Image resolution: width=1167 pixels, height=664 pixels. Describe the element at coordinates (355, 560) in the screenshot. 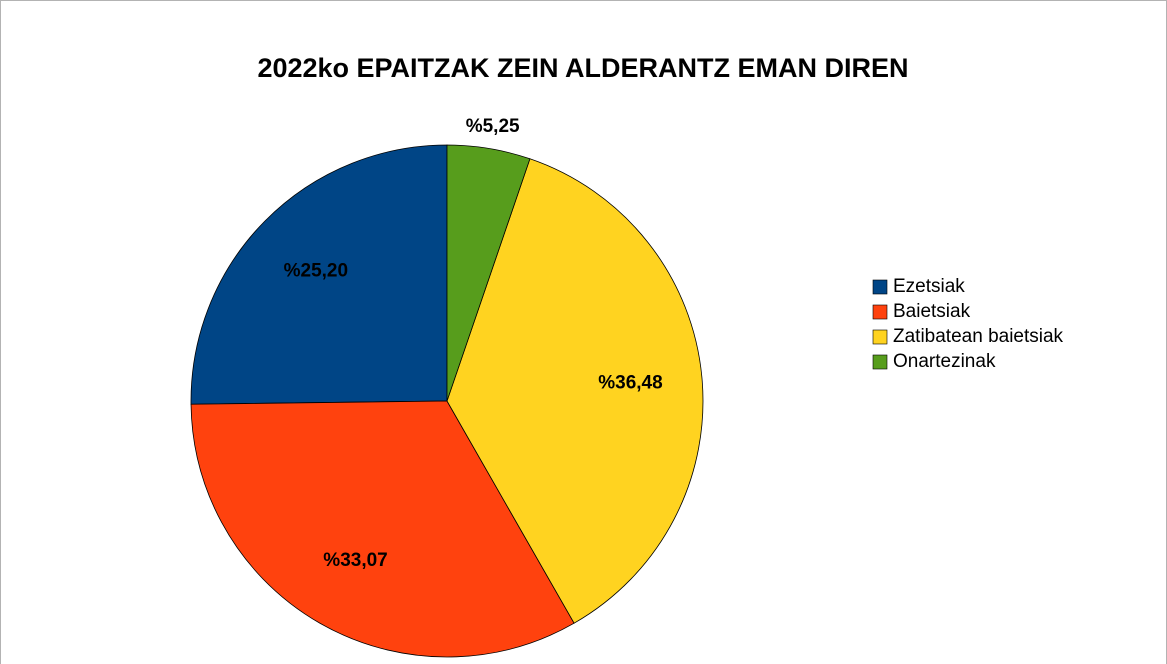

I see `data-label: %33,07` at that location.